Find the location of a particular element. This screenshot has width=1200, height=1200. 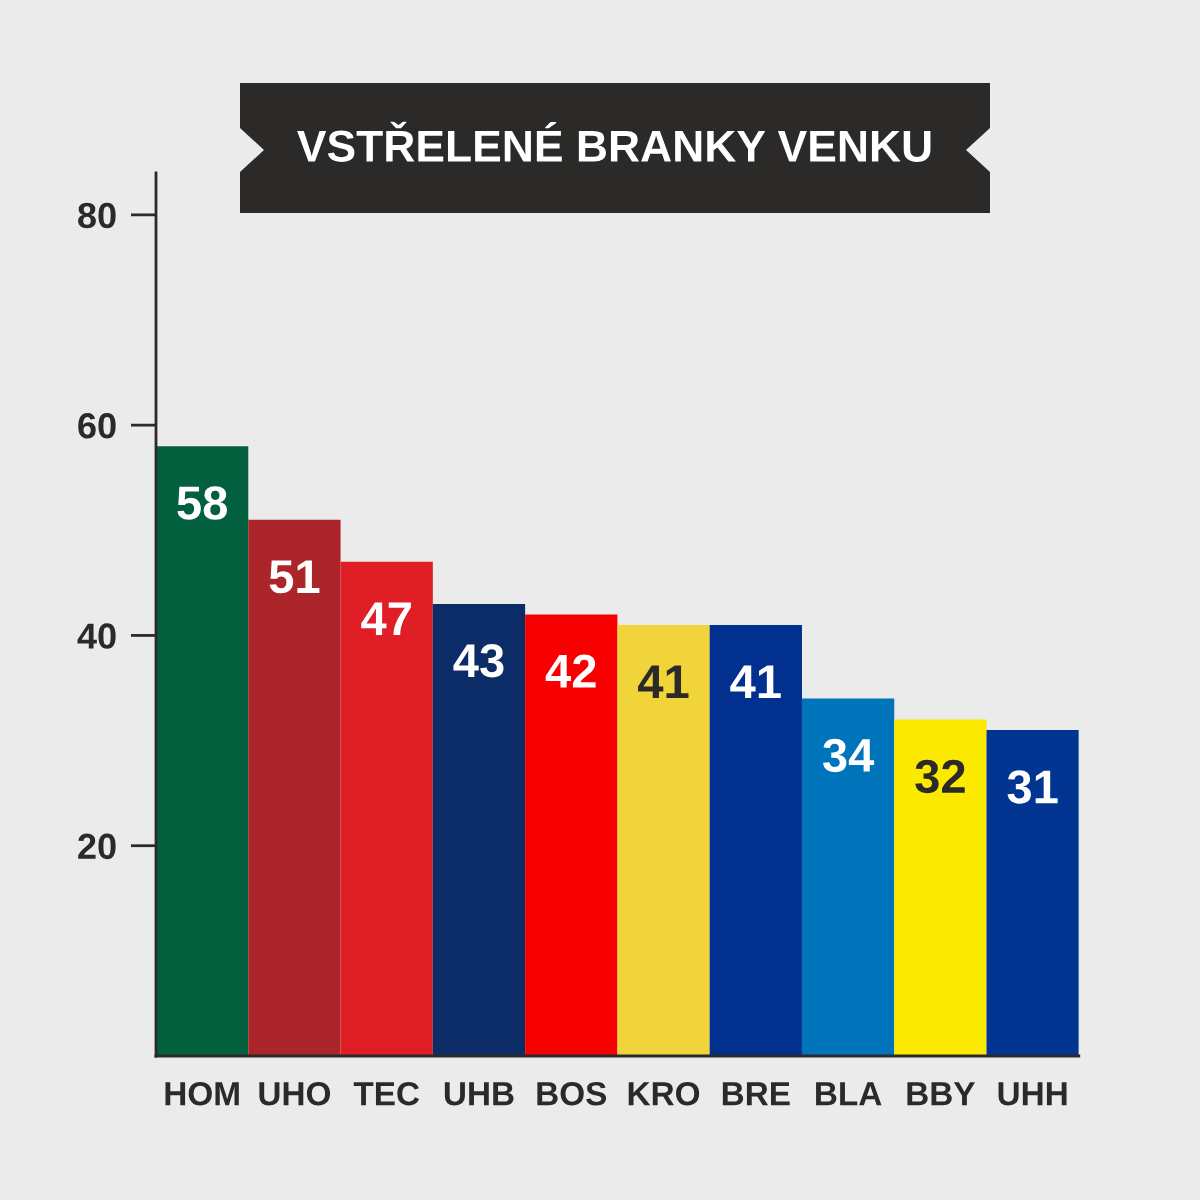

data-label: 58 is located at coordinates (202, 503).